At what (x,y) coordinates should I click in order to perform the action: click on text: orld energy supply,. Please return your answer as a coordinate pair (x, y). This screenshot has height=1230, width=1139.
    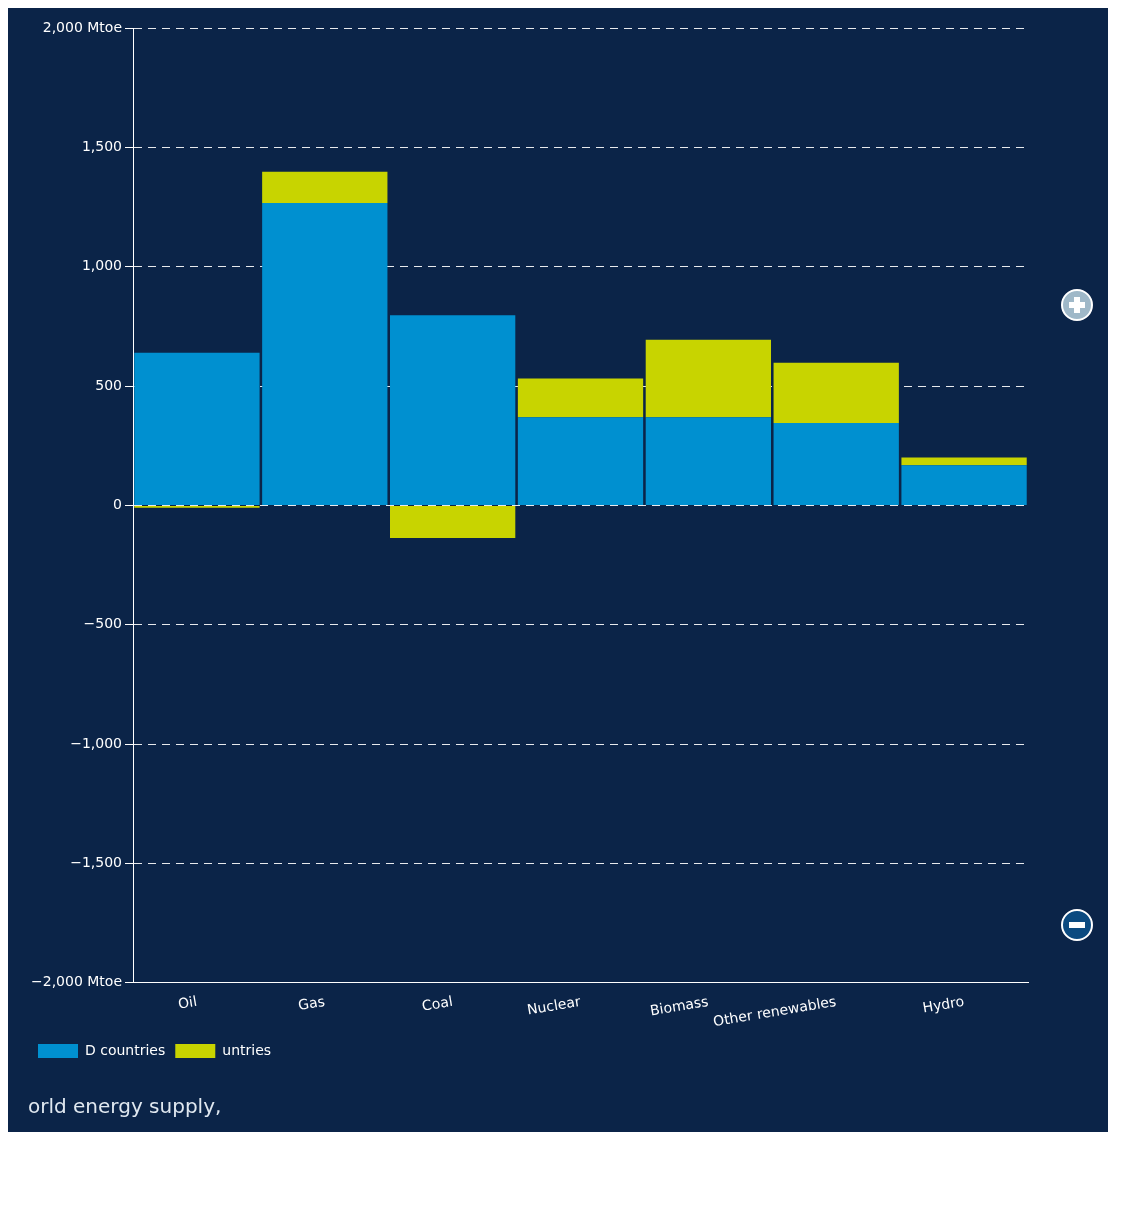
    Looking at the image, I should click on (125, 1106).